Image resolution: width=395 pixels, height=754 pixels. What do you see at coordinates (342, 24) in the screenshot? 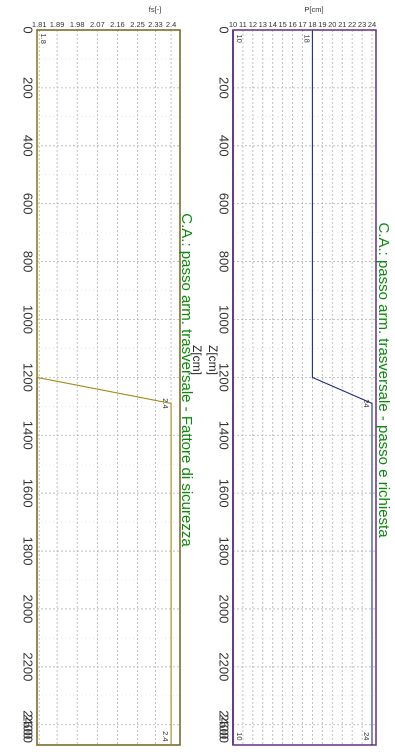
I see `value-tick-label: 21` at bounding box center [342, 24].